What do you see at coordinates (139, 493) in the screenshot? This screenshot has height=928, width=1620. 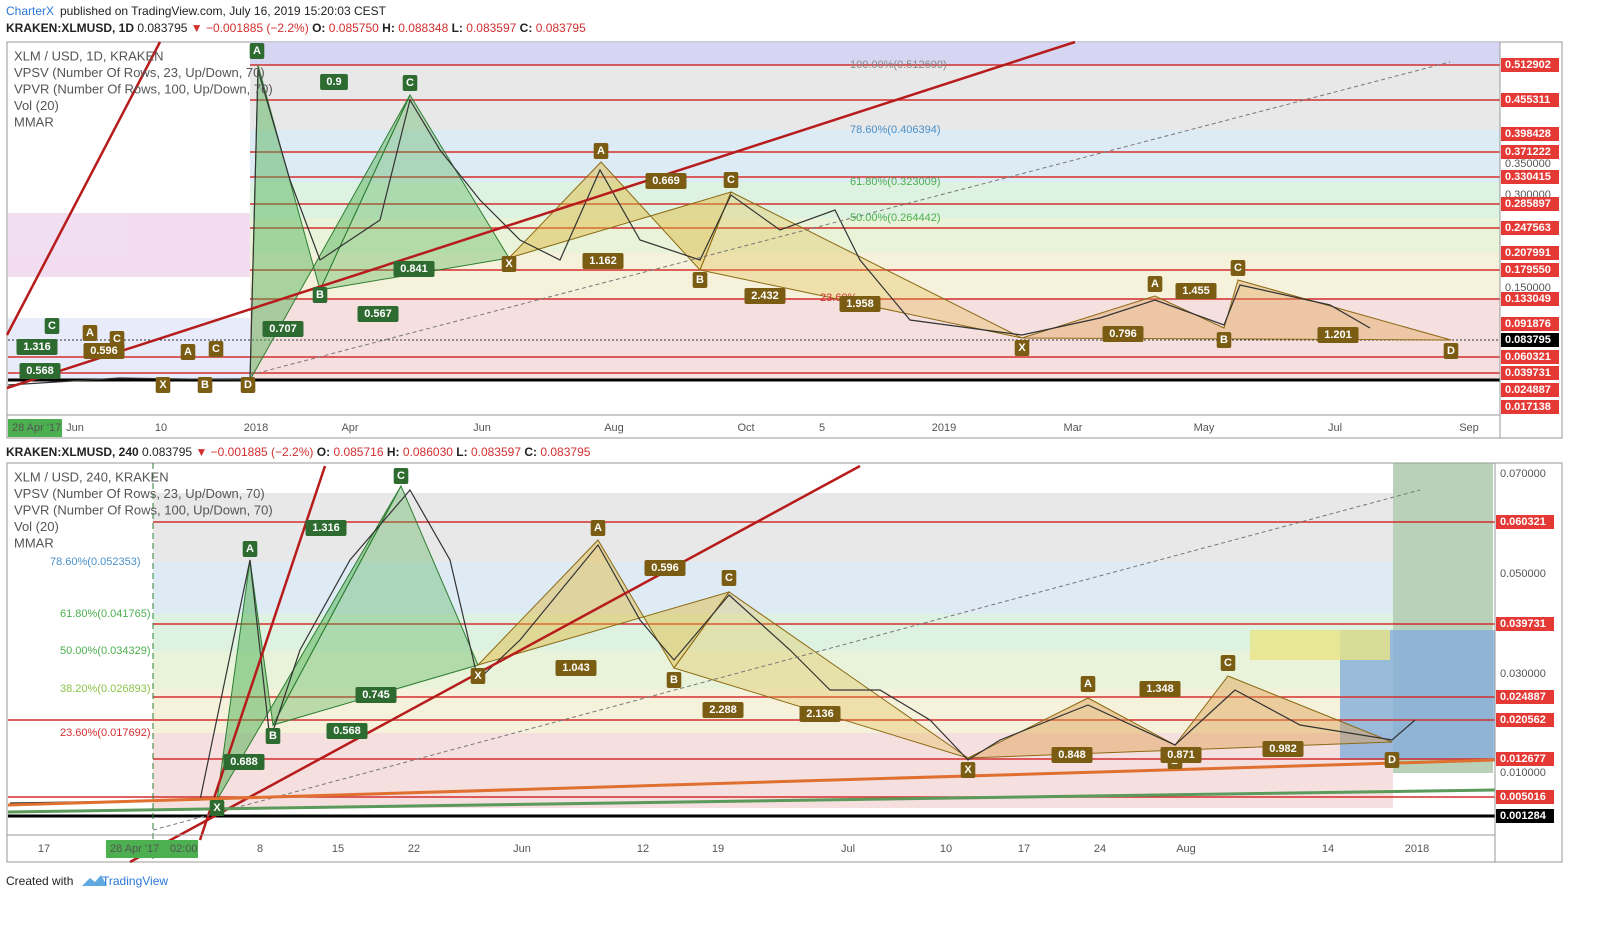 I see `indicator-legend: VPSV (Number Of Rows, 23, Up/Down, 70)` at bounding box center [139, 493].